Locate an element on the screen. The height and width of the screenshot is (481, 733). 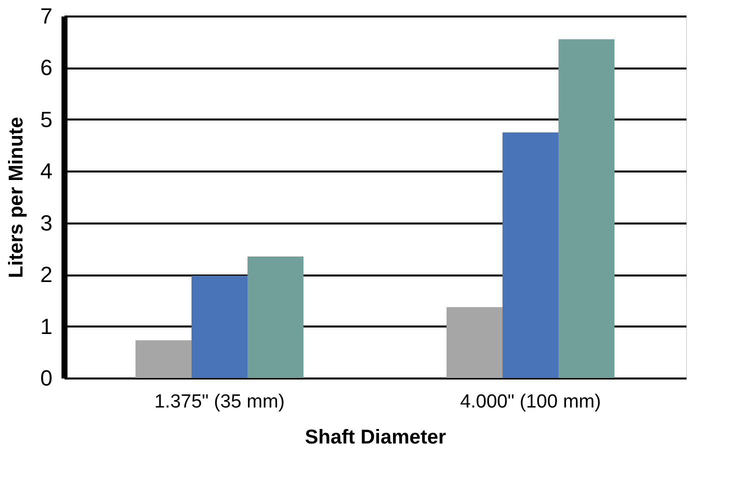
y-tick-label: 2 is located at coordinates (46, 275).